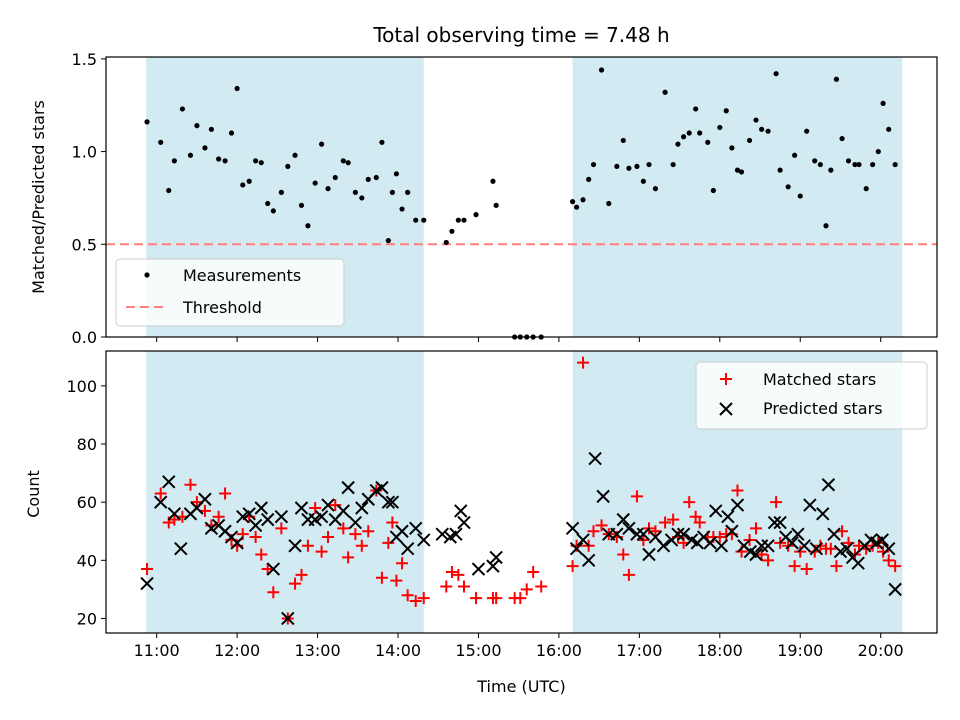 Image resolution: width=960 pixels, height=720 pixels. What do you see at coordinates (559, 650) in the screenshot?
I see `x-tick-label: 16:00` at bounding box center [559, 650].